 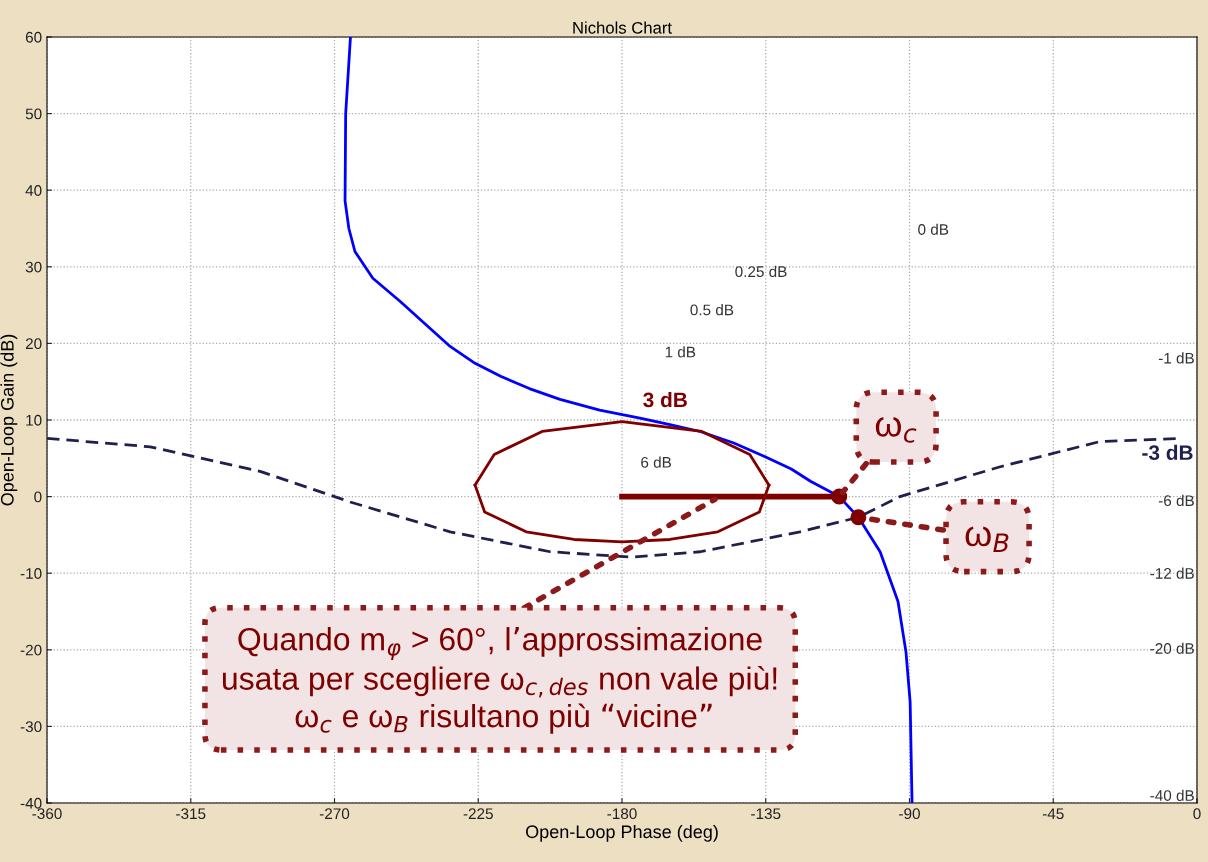 What do you see at coordinates (33, 267) in the screenshot?
I see `y-tick-label: 30` at bounding box center [33, 267].